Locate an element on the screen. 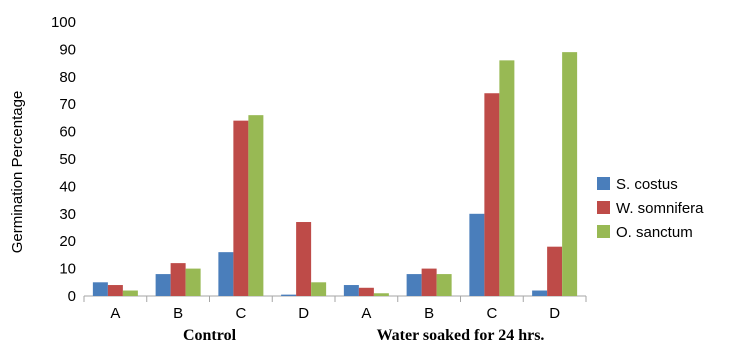 The width and height of the screenshot is (745, 346). y-tick-label: 50 is located at coordinates (67, 159).